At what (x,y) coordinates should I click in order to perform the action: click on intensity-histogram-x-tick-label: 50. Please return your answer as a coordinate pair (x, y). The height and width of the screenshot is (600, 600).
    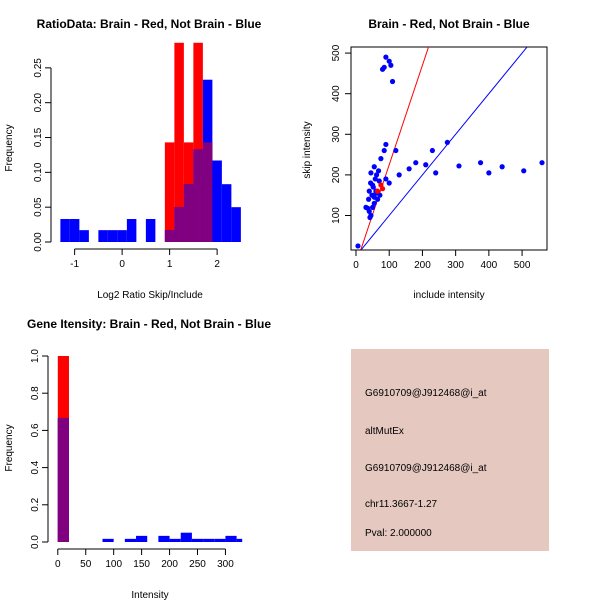
    Looking at the image, I should click on (86, 564).